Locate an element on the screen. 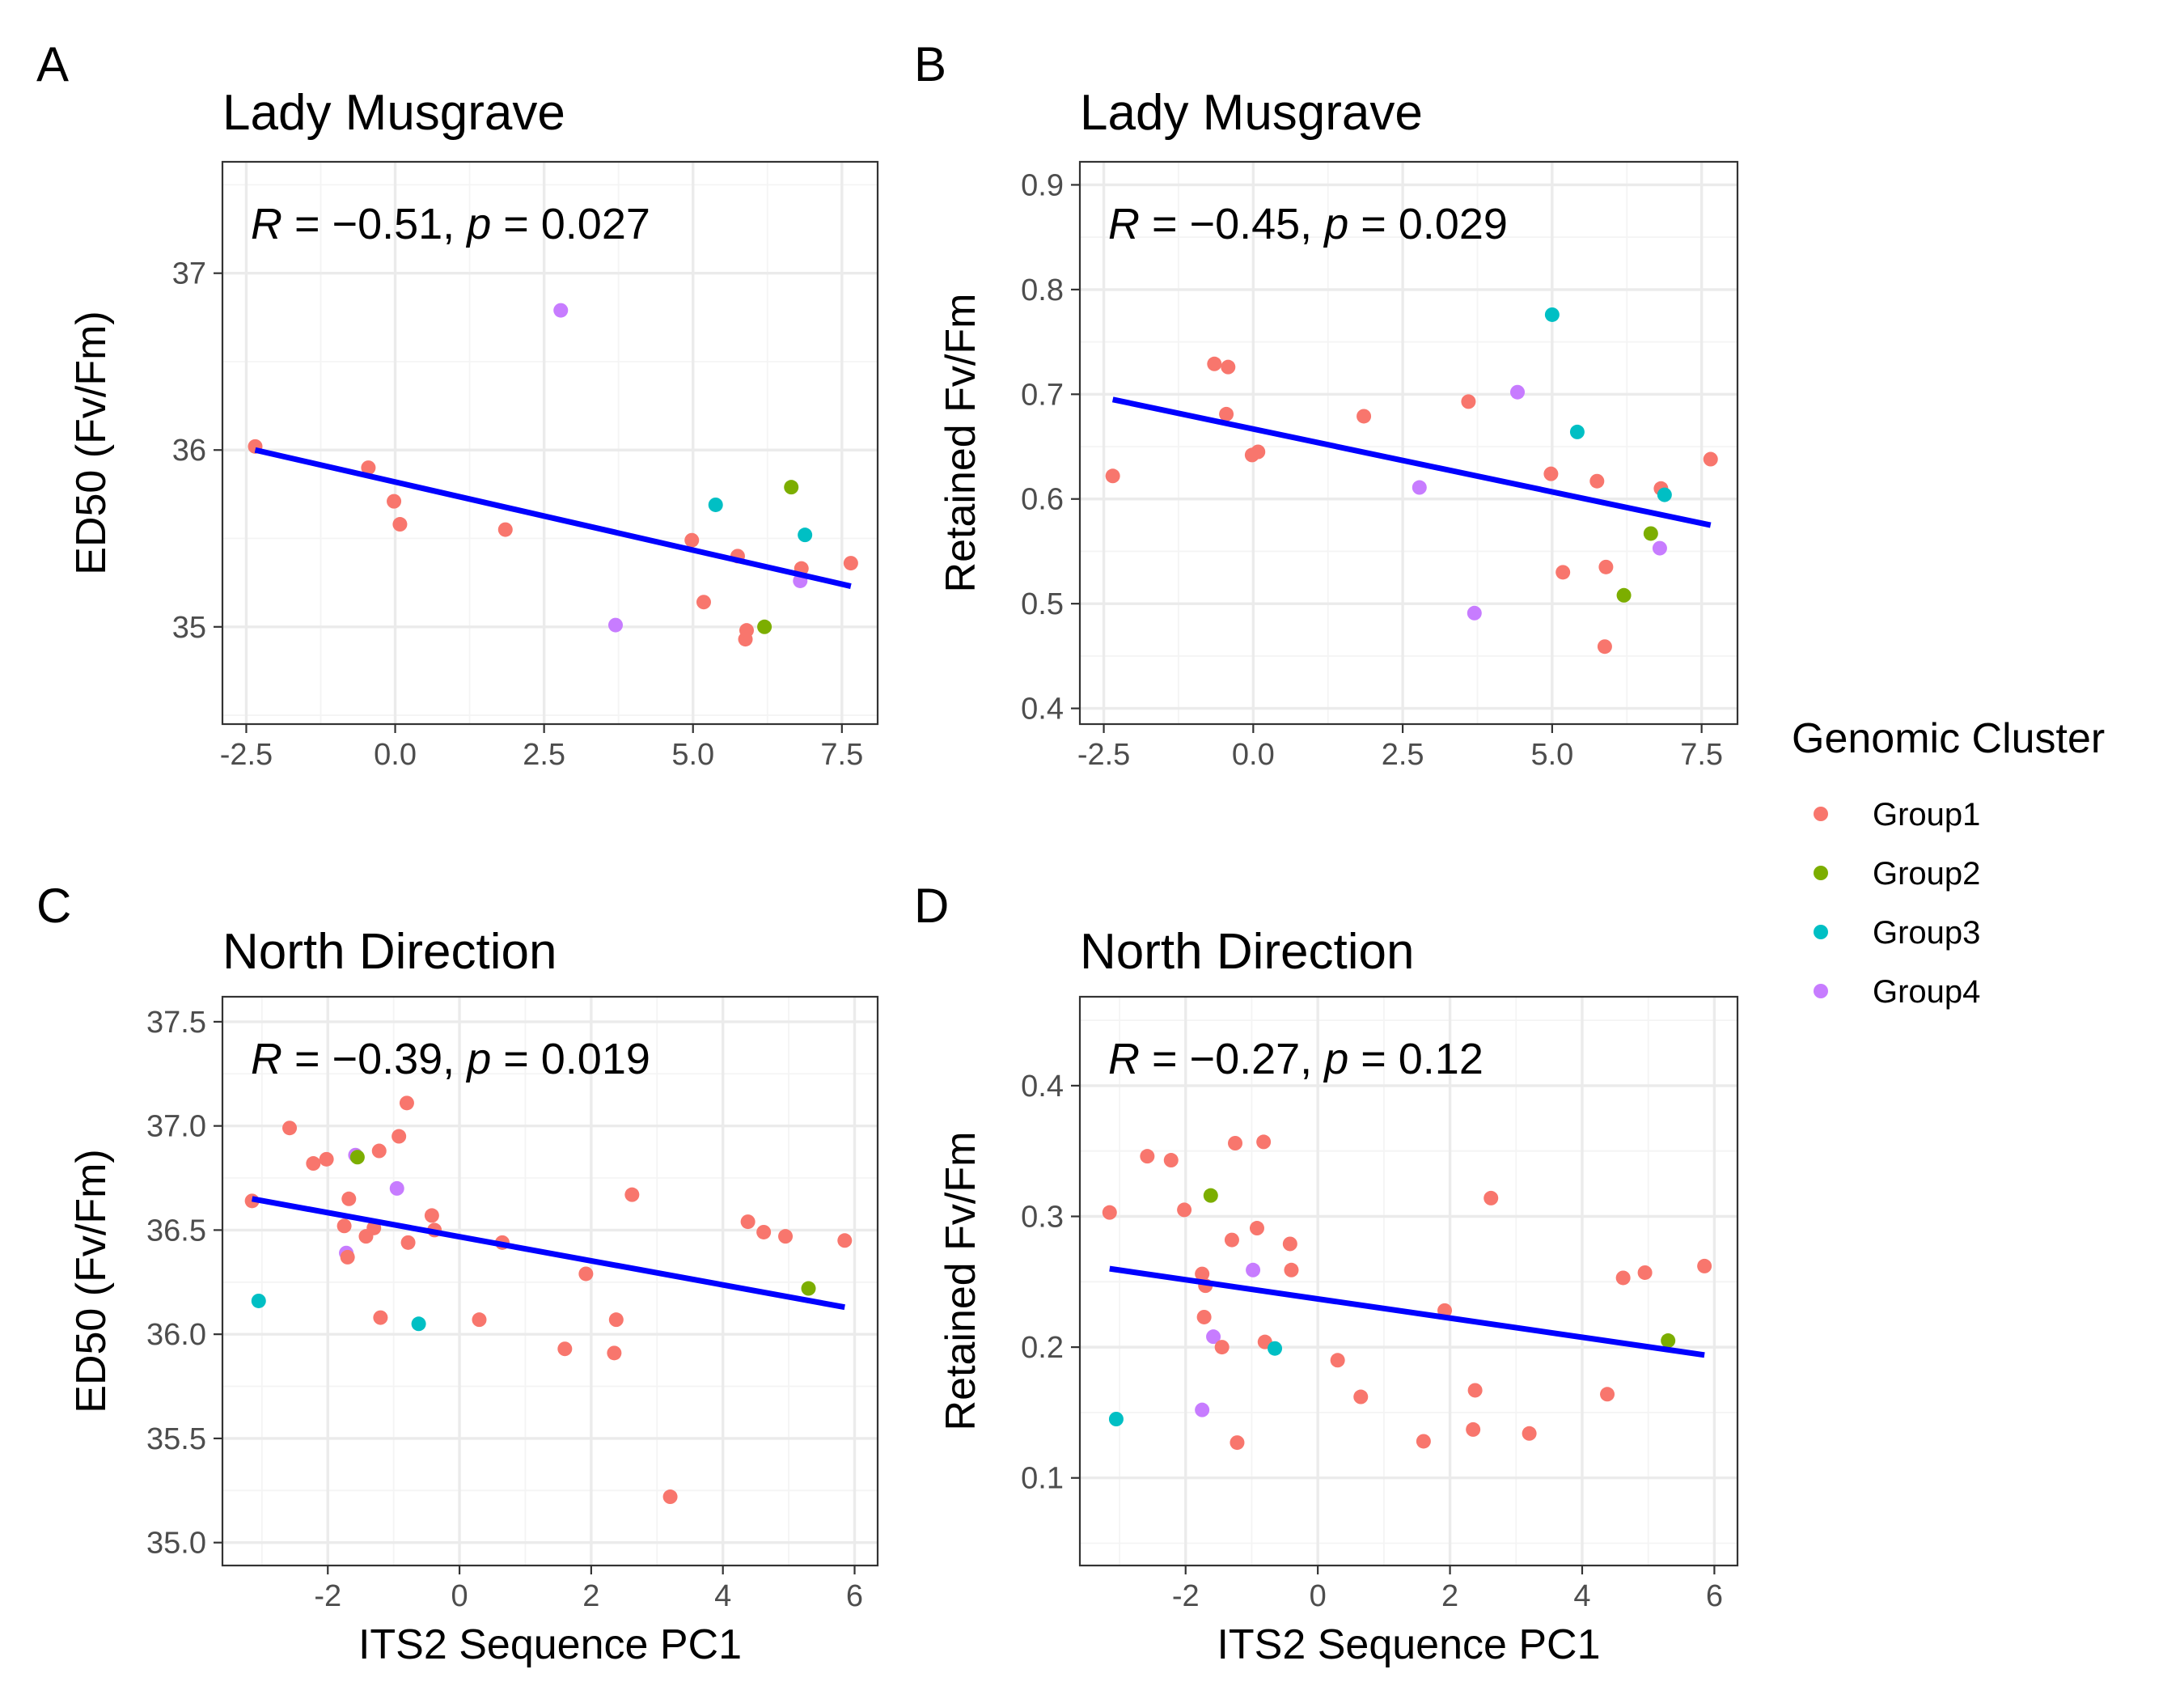  x-tick-label: -2 is located at coordinates (1186, 1596).